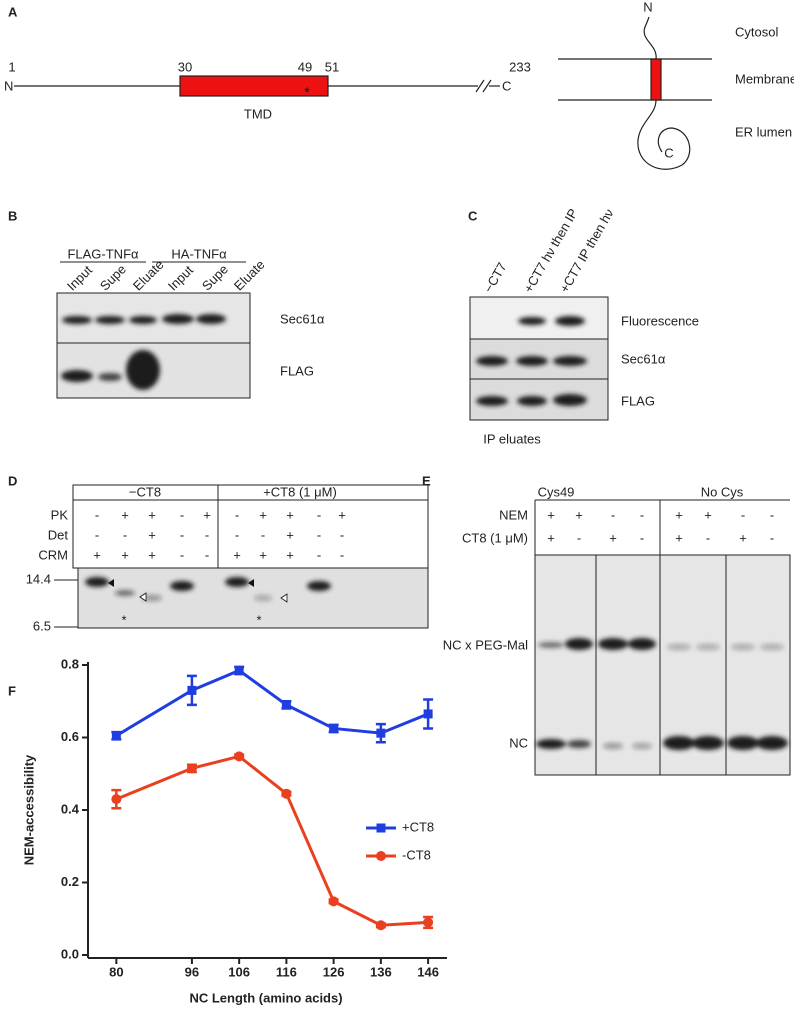 The width and height of the screenshot is (794, 1014). What do you see at coordinates (153, 330) in the screenshot?
I see `blot-b` at bounding box center [153, 330].